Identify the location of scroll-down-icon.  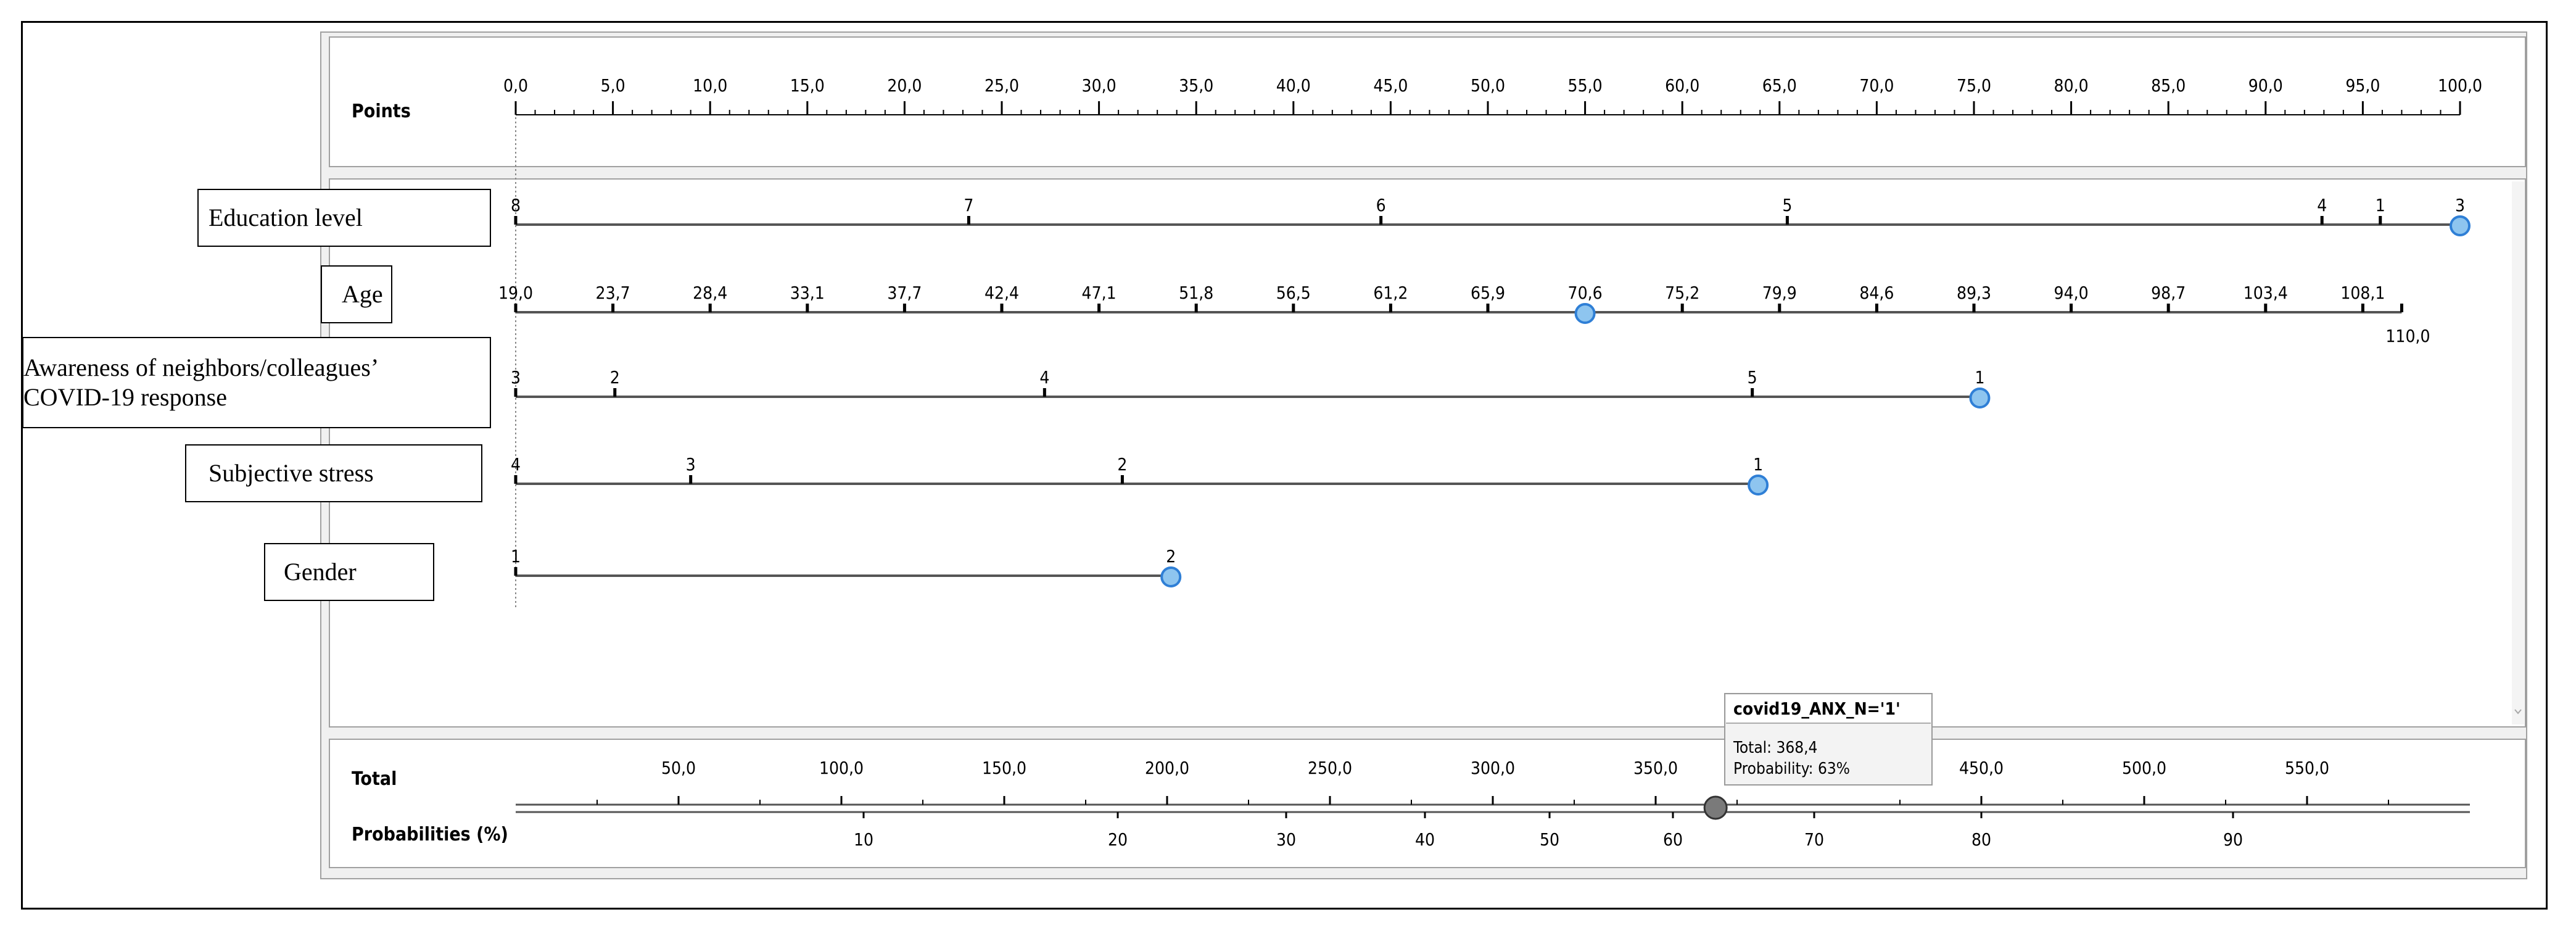
(2518, 712).